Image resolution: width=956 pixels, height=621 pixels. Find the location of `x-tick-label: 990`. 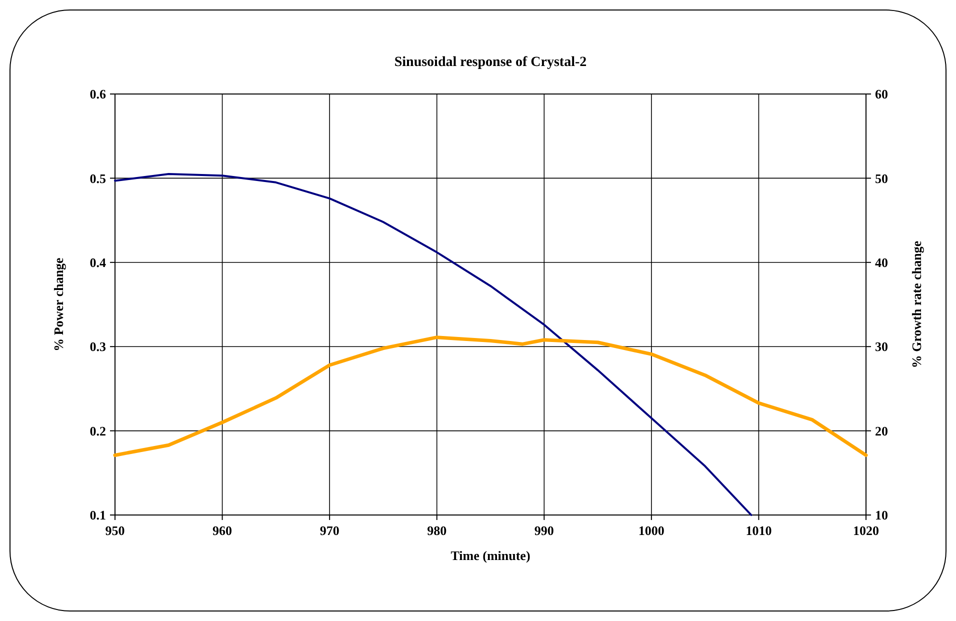

x-tick-label: 990 is located at coordinates (544, 530).